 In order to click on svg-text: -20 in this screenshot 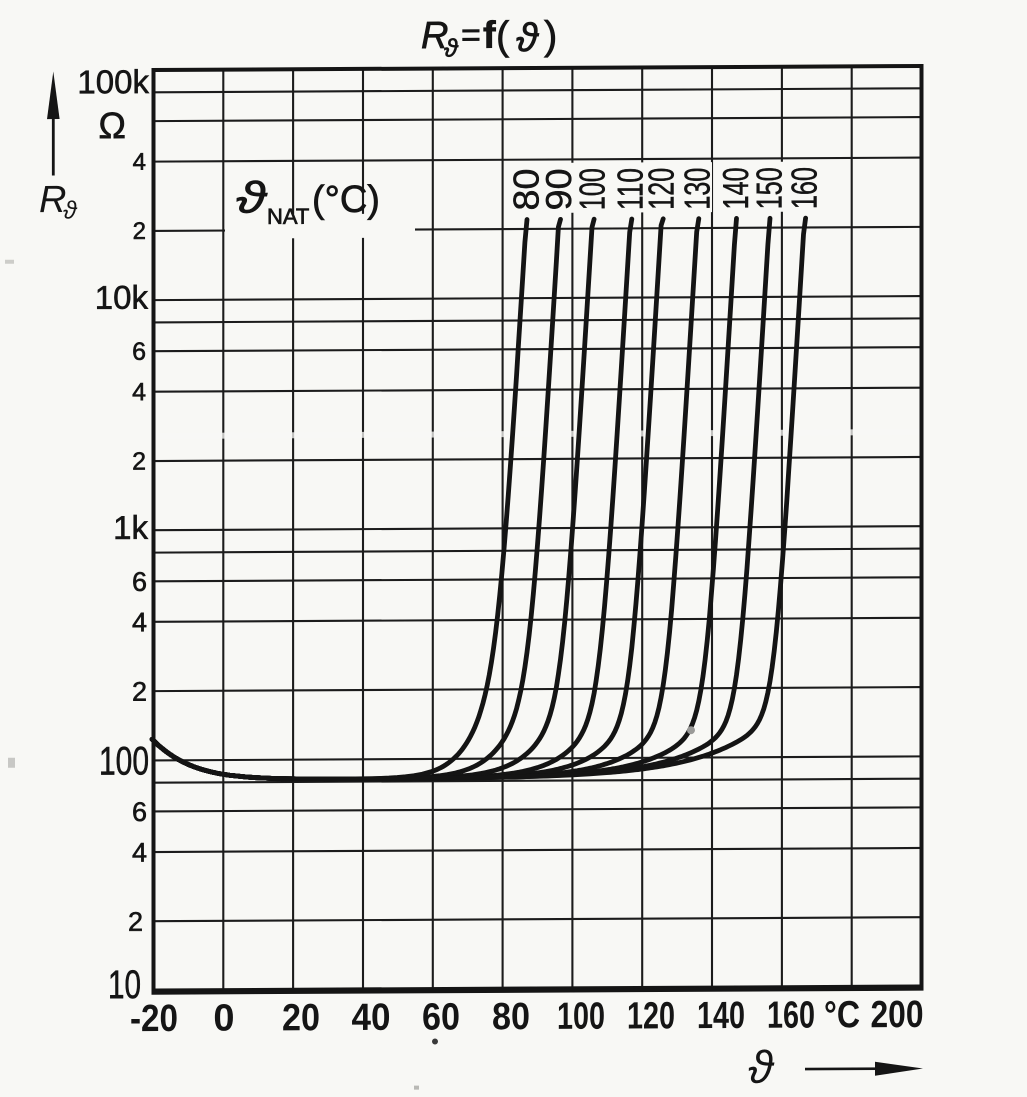, I will do `click(154, 1019)`.